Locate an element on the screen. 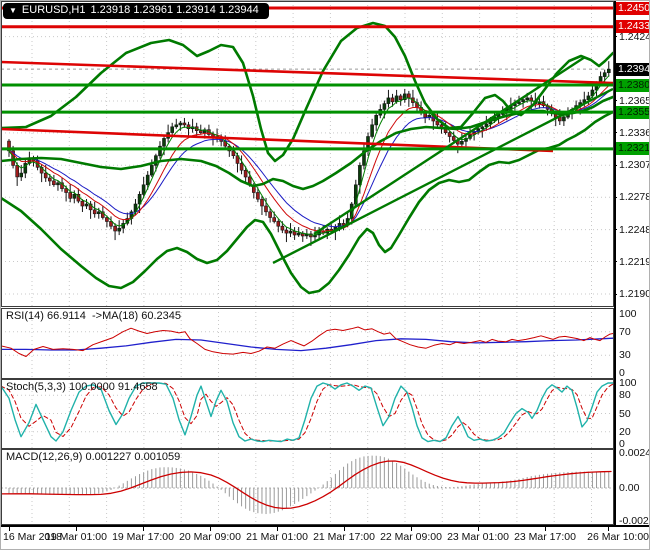 The height and width of the screenshot is (550, 650). price-level-tag: 1.24330 is located at coordinates (632, 27).